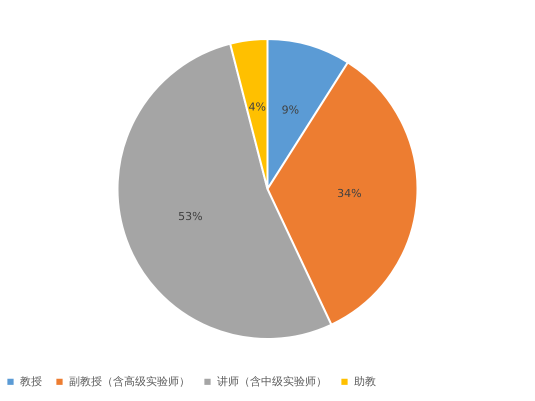 This screenshot has width=535, height=401. Describe the element at coordinates (31, 381) in the screenshot. I see `legend-label: 教授` at that location.